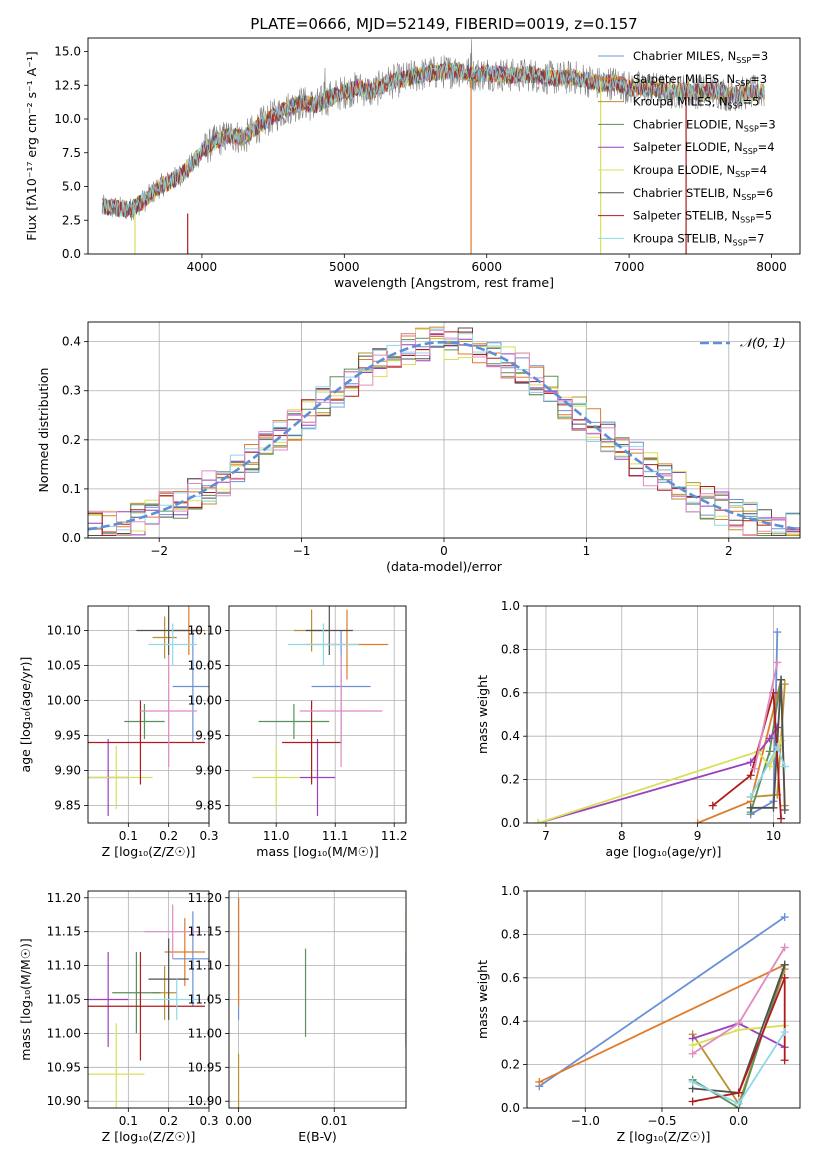  Describe the element at coordinates (738, 1121) in the screenshot. I see `x-tick-label: 0.0` at that location.